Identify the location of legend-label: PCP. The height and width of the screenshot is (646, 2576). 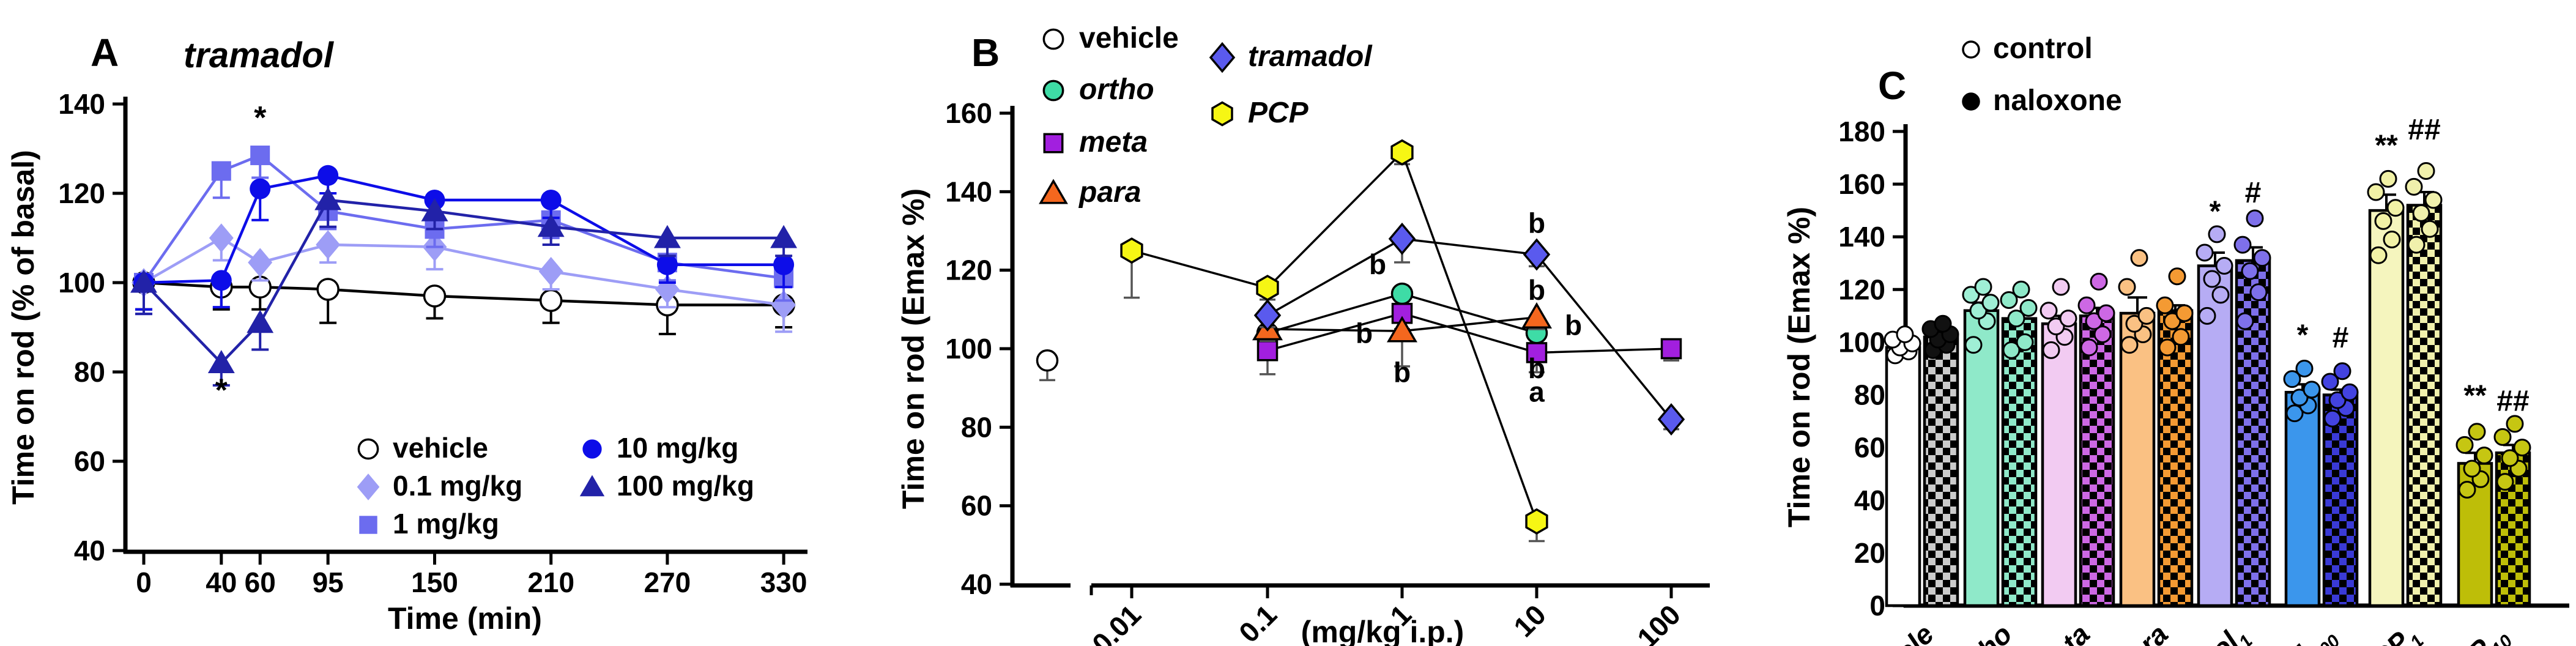
(1278, 113).